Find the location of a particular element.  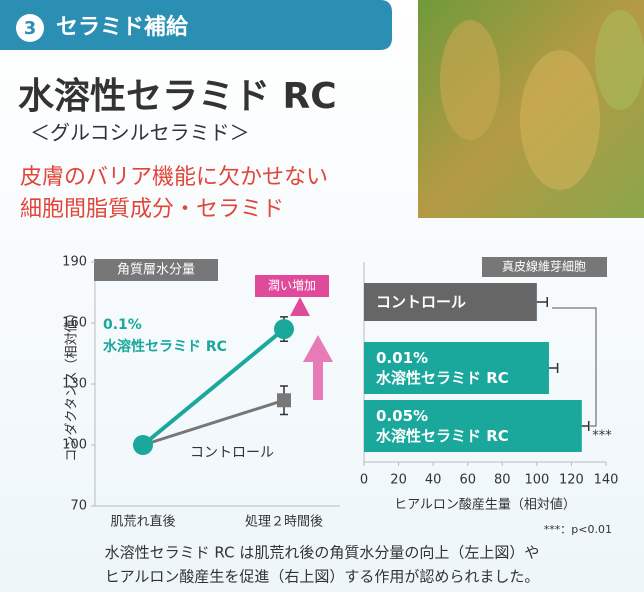

x-tick-label: 0 is located at coordinates (364, 480).